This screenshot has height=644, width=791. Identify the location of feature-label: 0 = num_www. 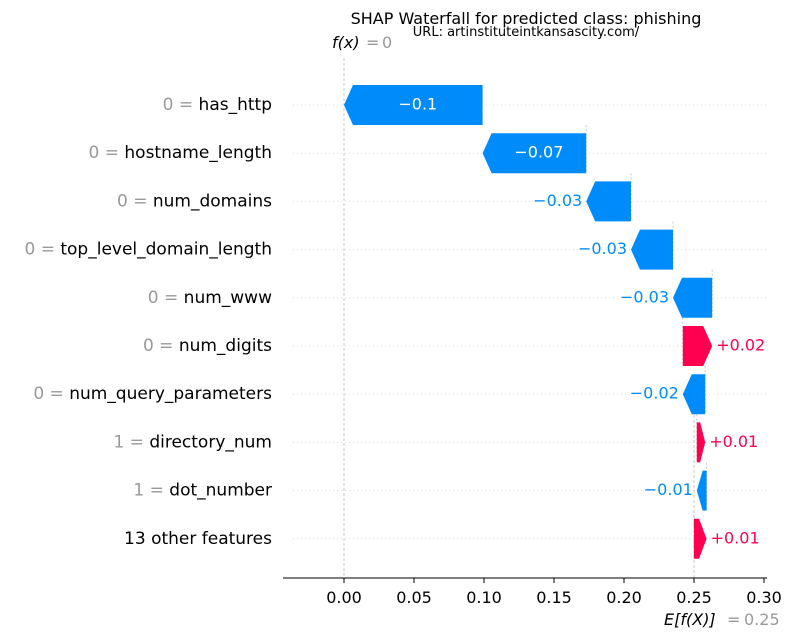
(210, 298).